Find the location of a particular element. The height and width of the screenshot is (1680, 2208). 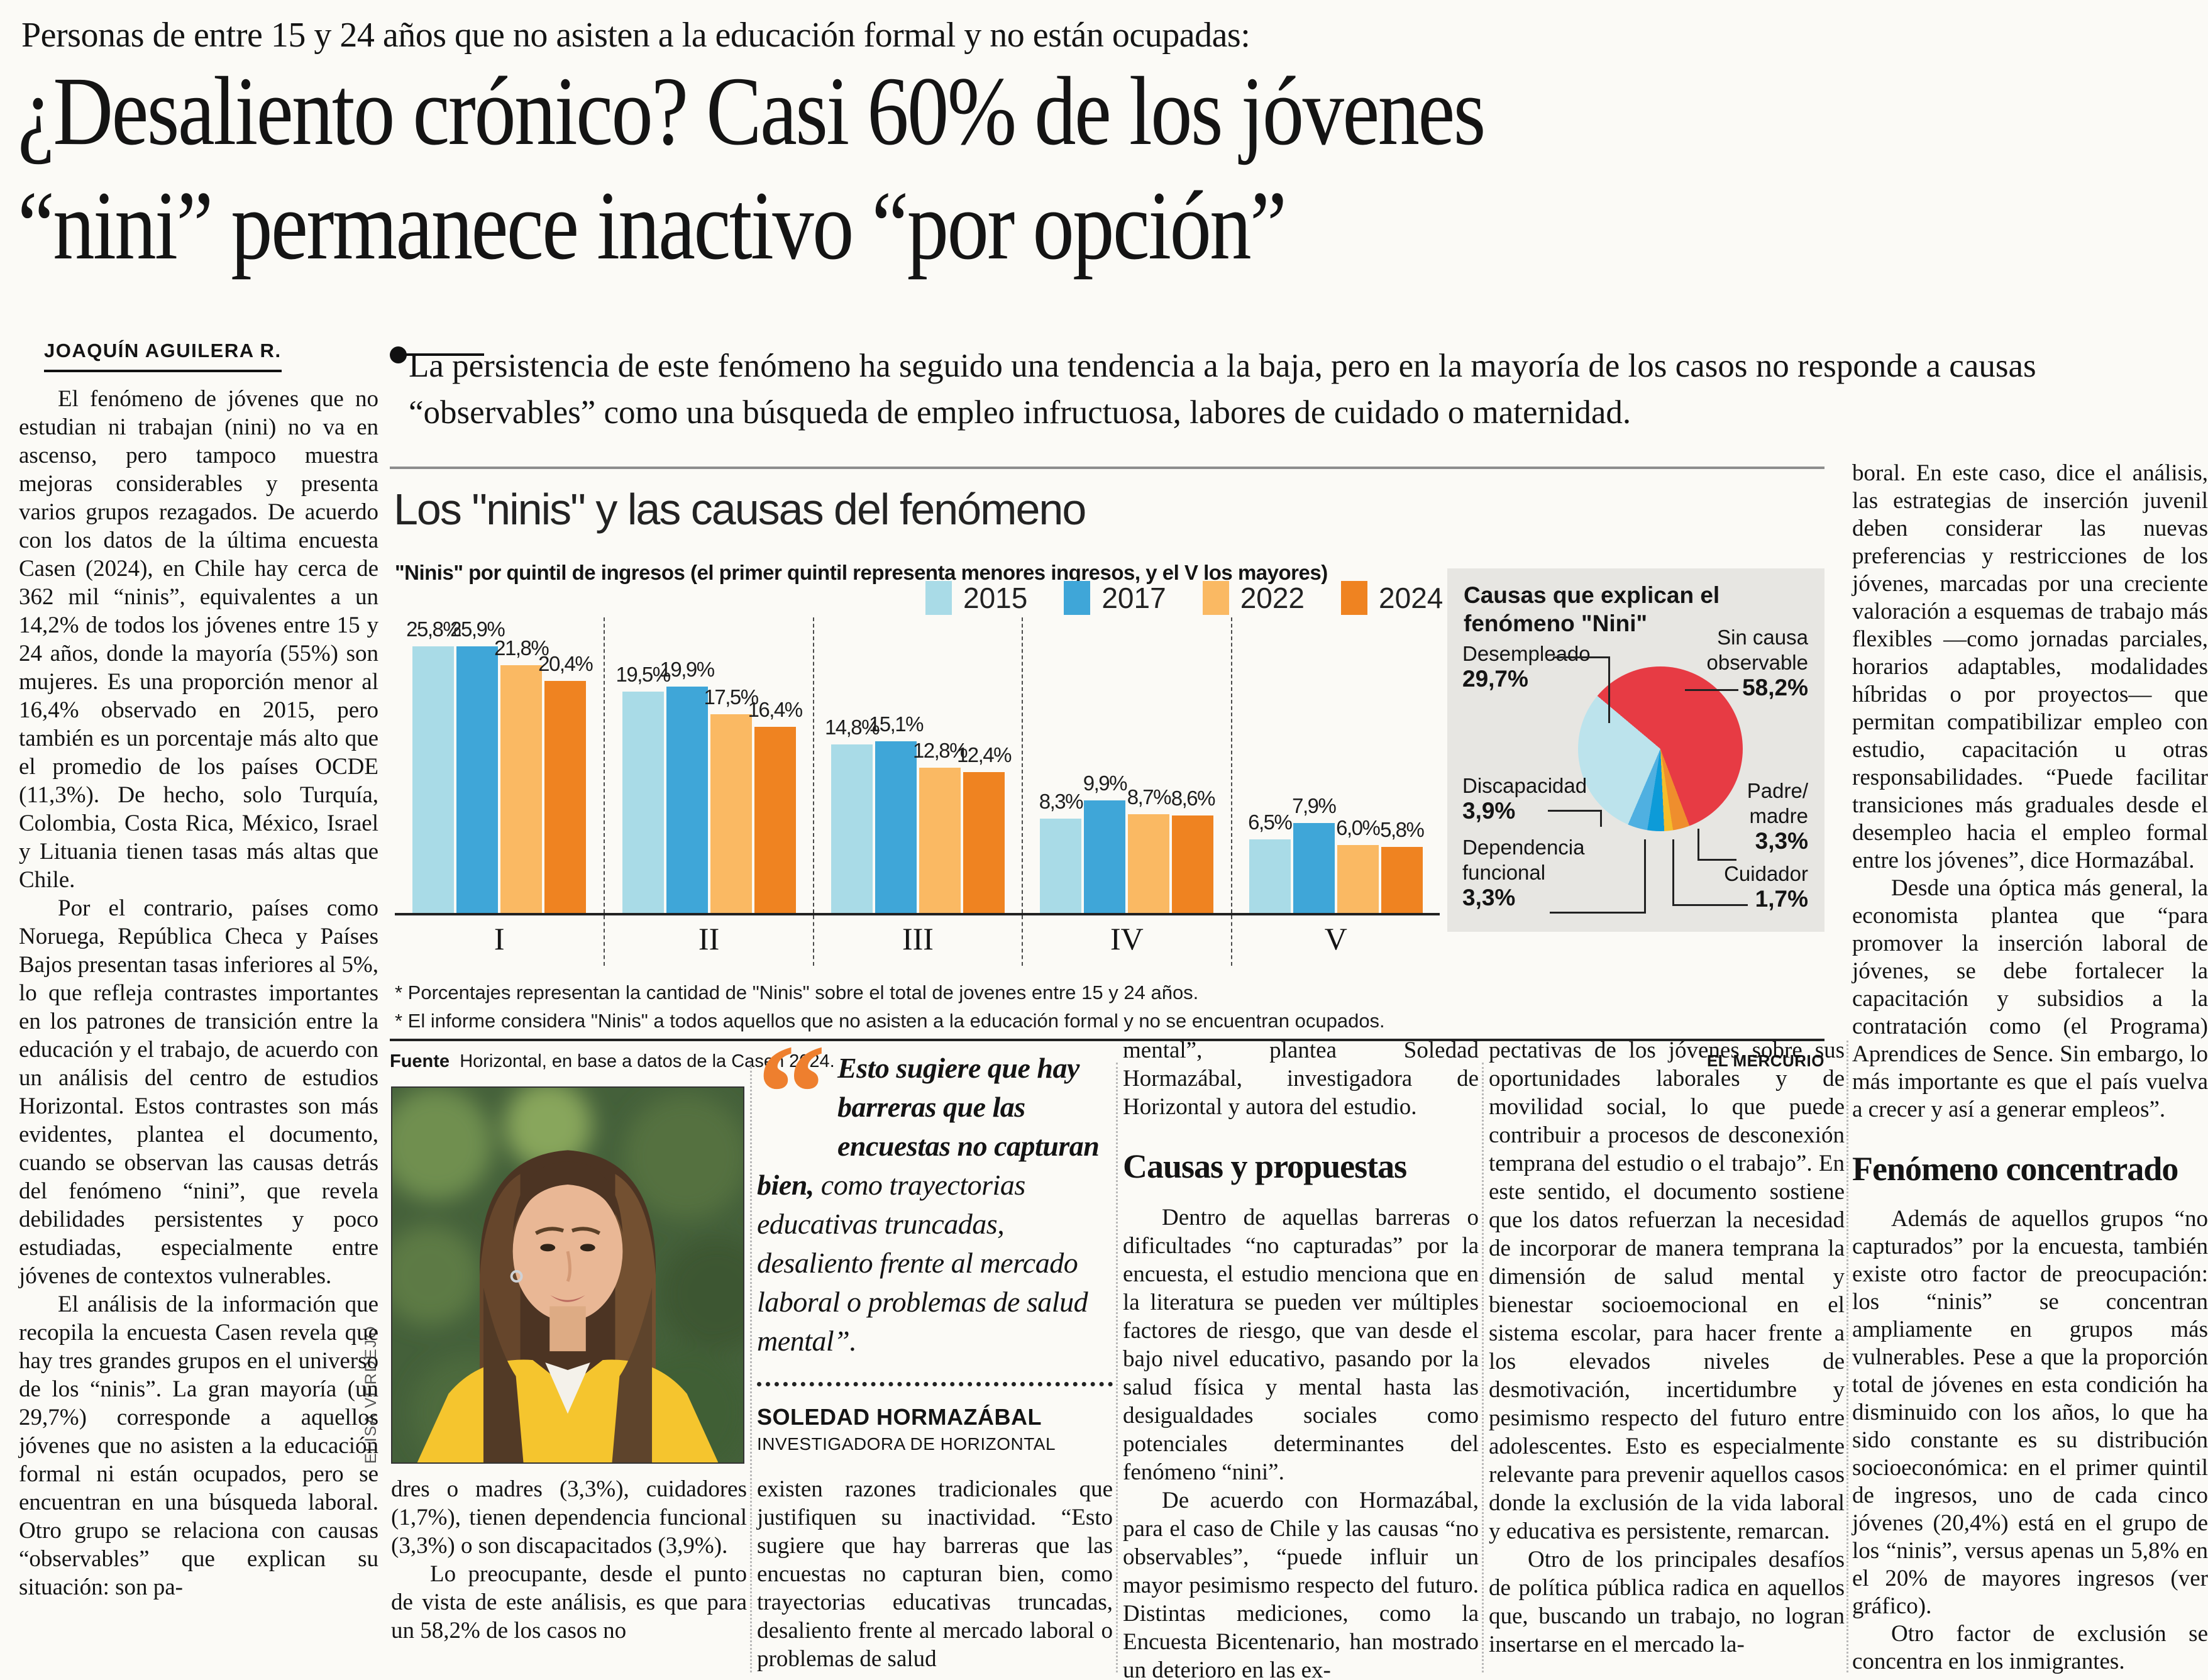

bar-value-label: 8,6% is located at coordinates (1193, 798).